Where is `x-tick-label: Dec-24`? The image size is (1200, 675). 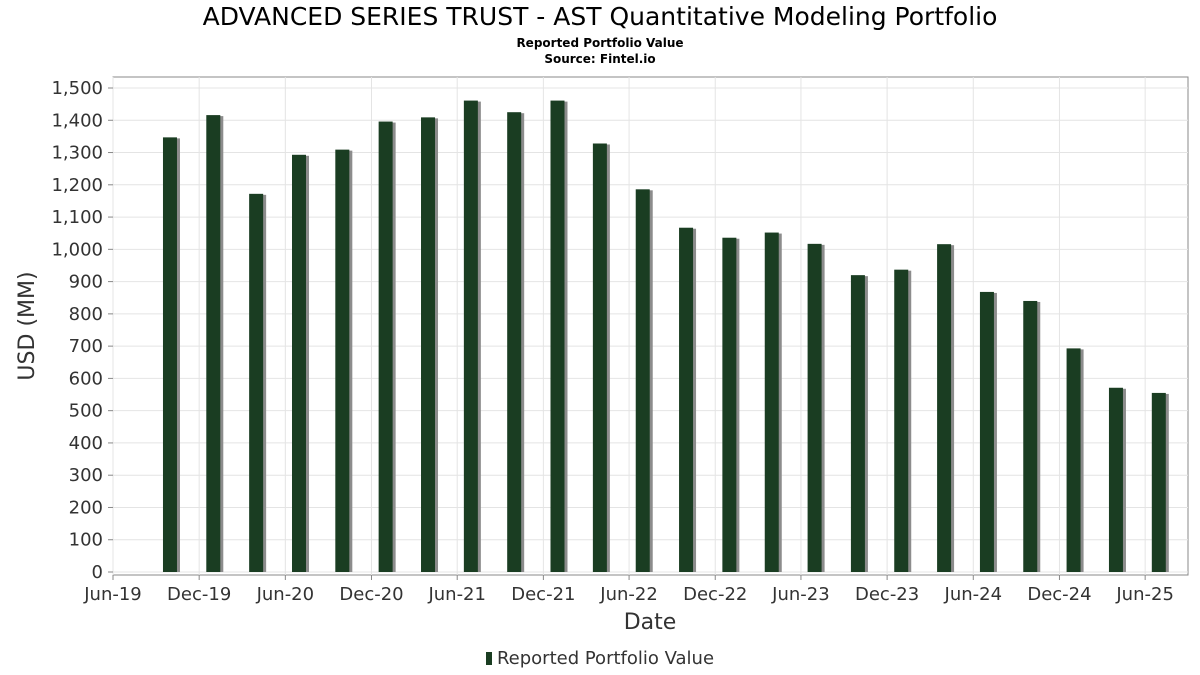
x-tick-label: Dec-24 is located at coordinates (1059, 594).